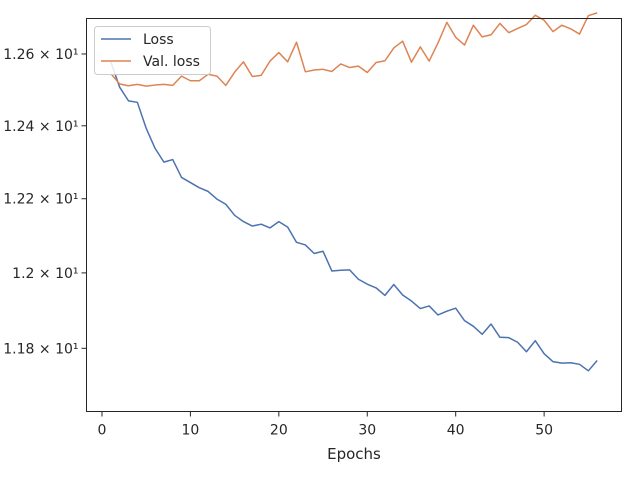 This screenshot has height=480, width=640. I want to click on x-tick-label: 40, so click(456, 431).